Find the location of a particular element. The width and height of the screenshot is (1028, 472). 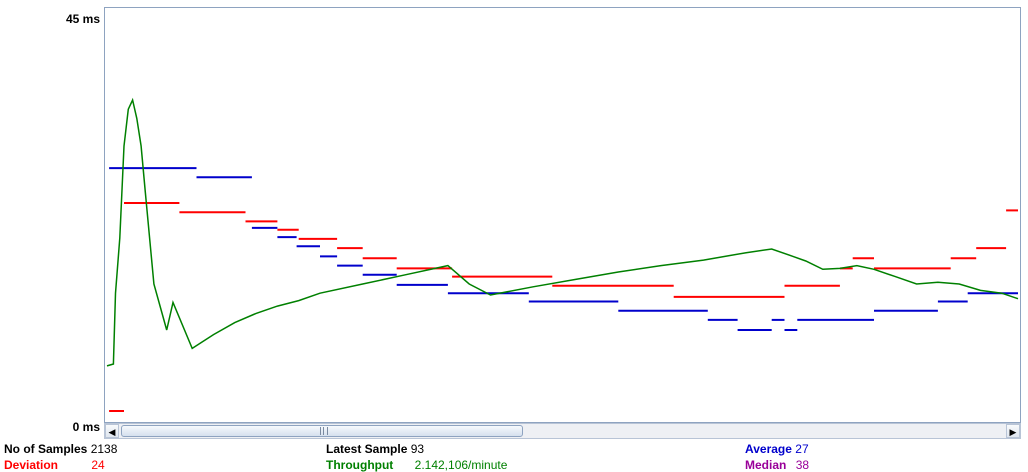

stat-samples-label: No of Samples is located at coordinates (46, 449).